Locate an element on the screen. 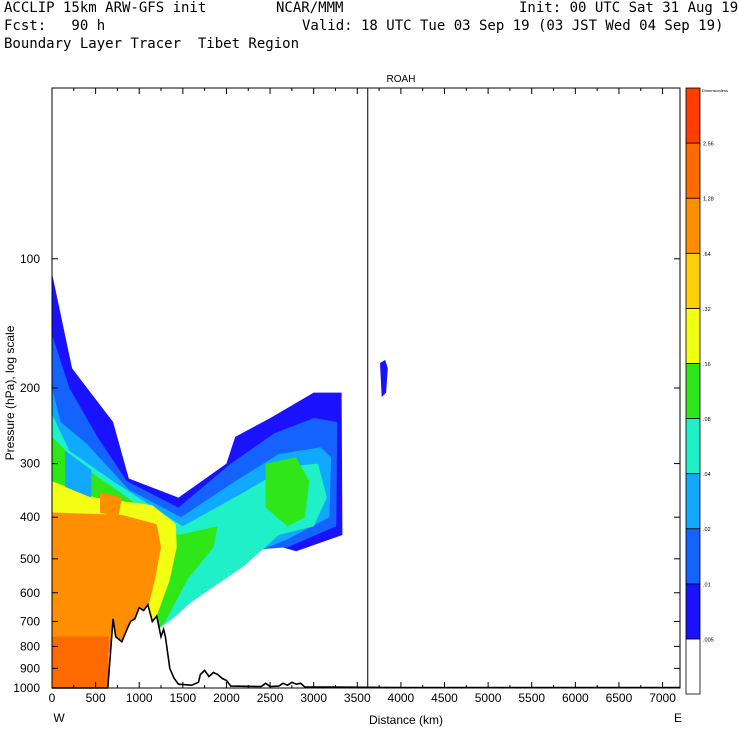 The width and height of the screenshot is (740, 740). y-tick-label: 900 is located at coordinates (30, 668).